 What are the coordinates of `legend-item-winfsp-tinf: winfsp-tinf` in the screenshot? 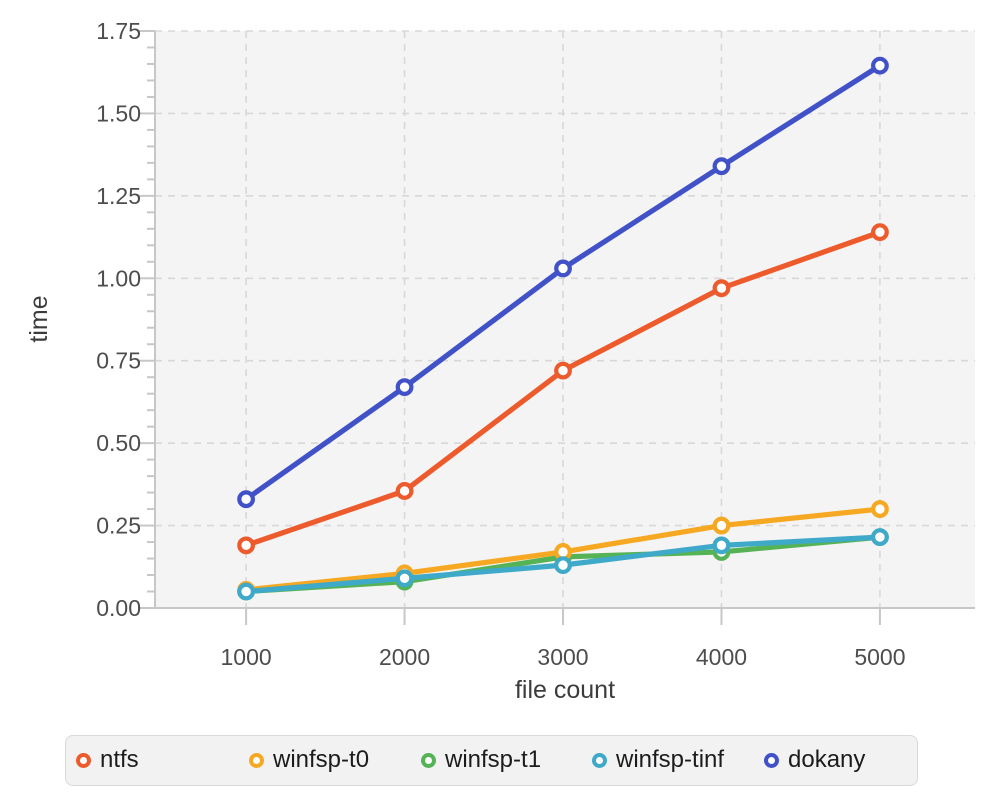 It's located at (658, 760).